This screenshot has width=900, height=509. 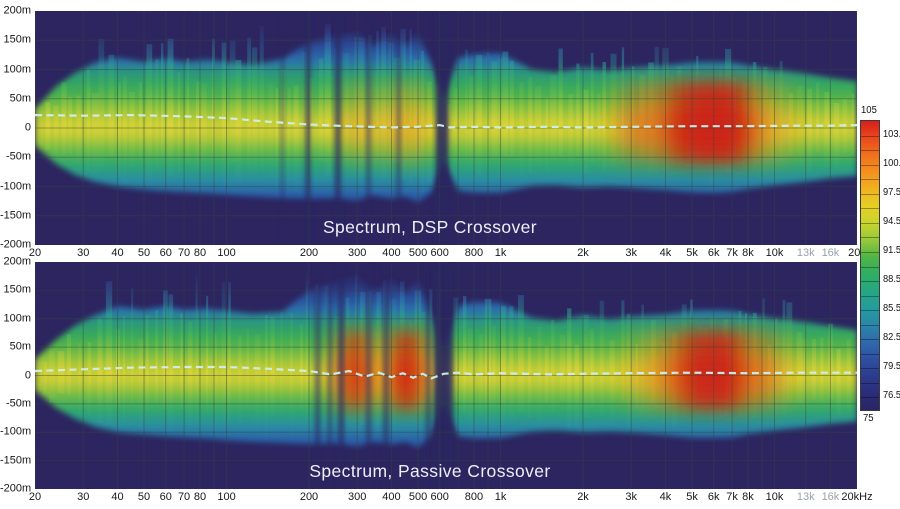 I want to click on colorbar-tick-label: 105, so click(x=869, y=110).